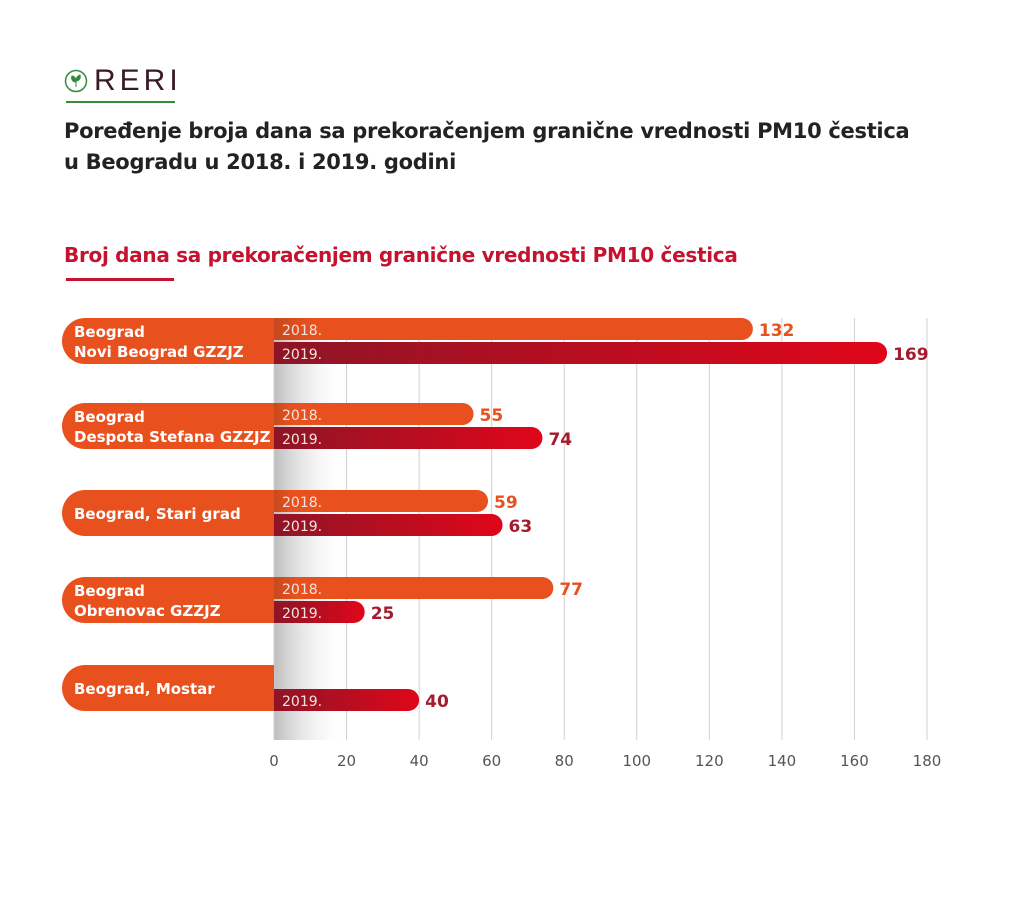  What do you see at coordinates (159, 352) in the screenshot?
I see `category-label: Novi Beograd GZZJZ` at bounding box center [159, 352].